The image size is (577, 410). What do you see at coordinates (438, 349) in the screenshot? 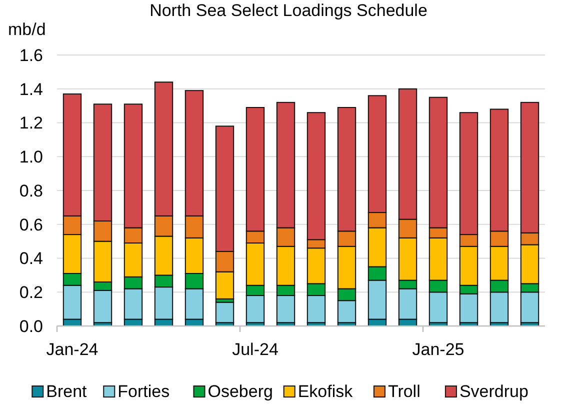
I see `x-tick-label: Jan-25` at bounding box center [438, 349].